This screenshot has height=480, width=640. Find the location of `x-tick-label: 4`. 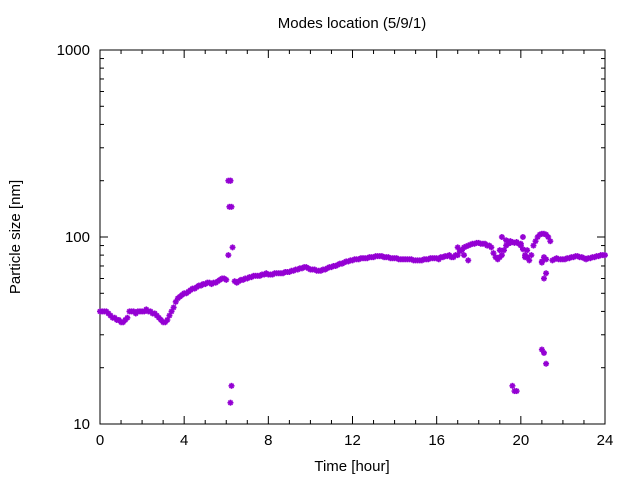

x-tick-label: 4 is located at coordinates (184, 440).